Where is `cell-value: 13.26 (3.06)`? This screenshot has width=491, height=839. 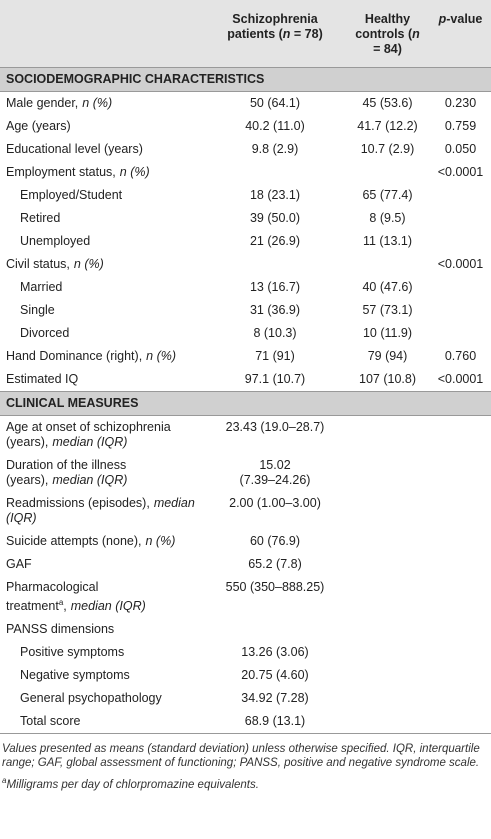 cell-value: 13.26 (3.06) is located at coordinates (275, 652).